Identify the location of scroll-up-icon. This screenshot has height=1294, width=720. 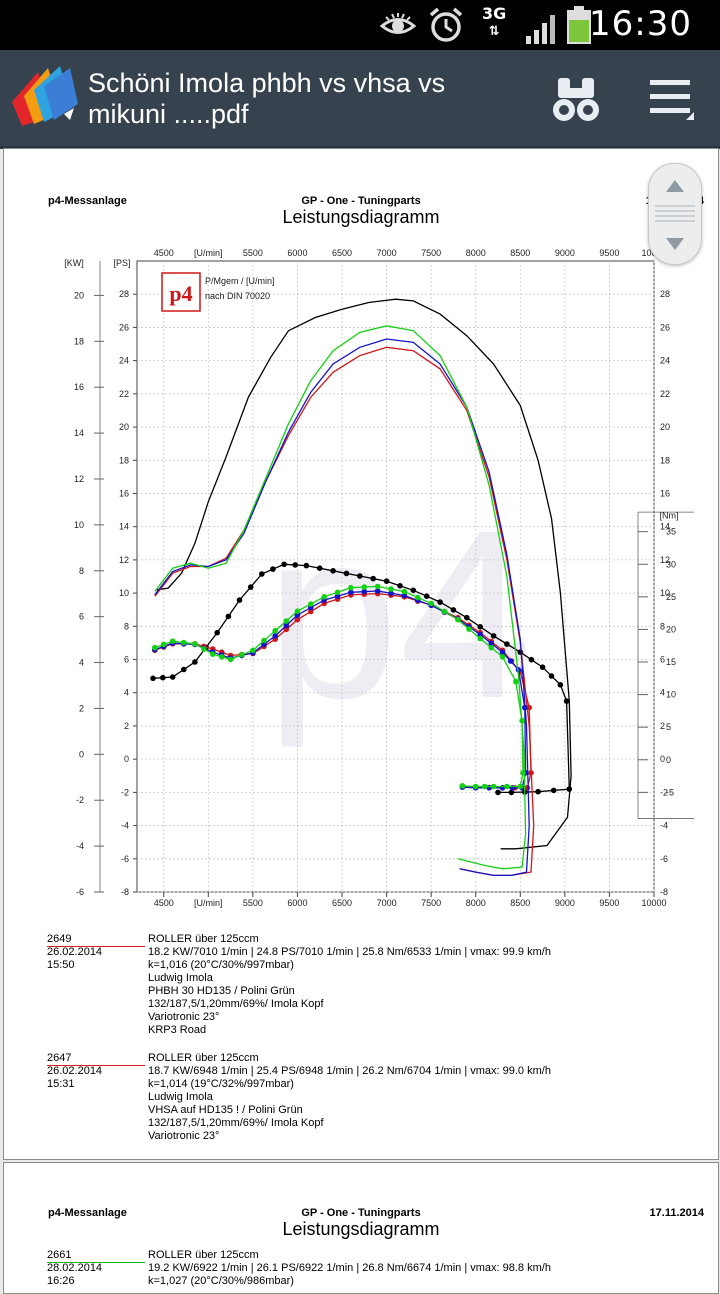
(675, 186).